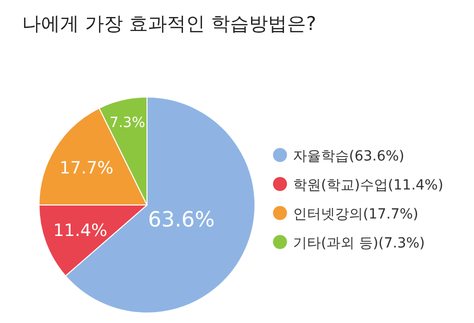 This screenshot has height=323, width=474. Describe the element at coordinates (86, 168) in the screenshot. I see `data-label: 17.7%` at that location.